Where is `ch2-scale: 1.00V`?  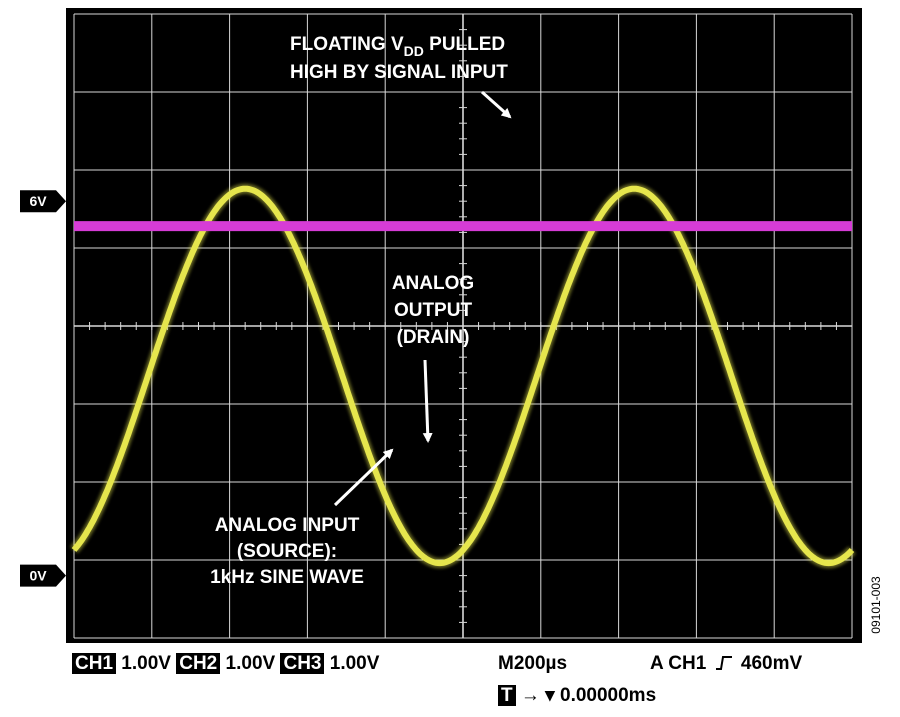
ch2-scale: 1.00V is located at coordinates (250, 663).